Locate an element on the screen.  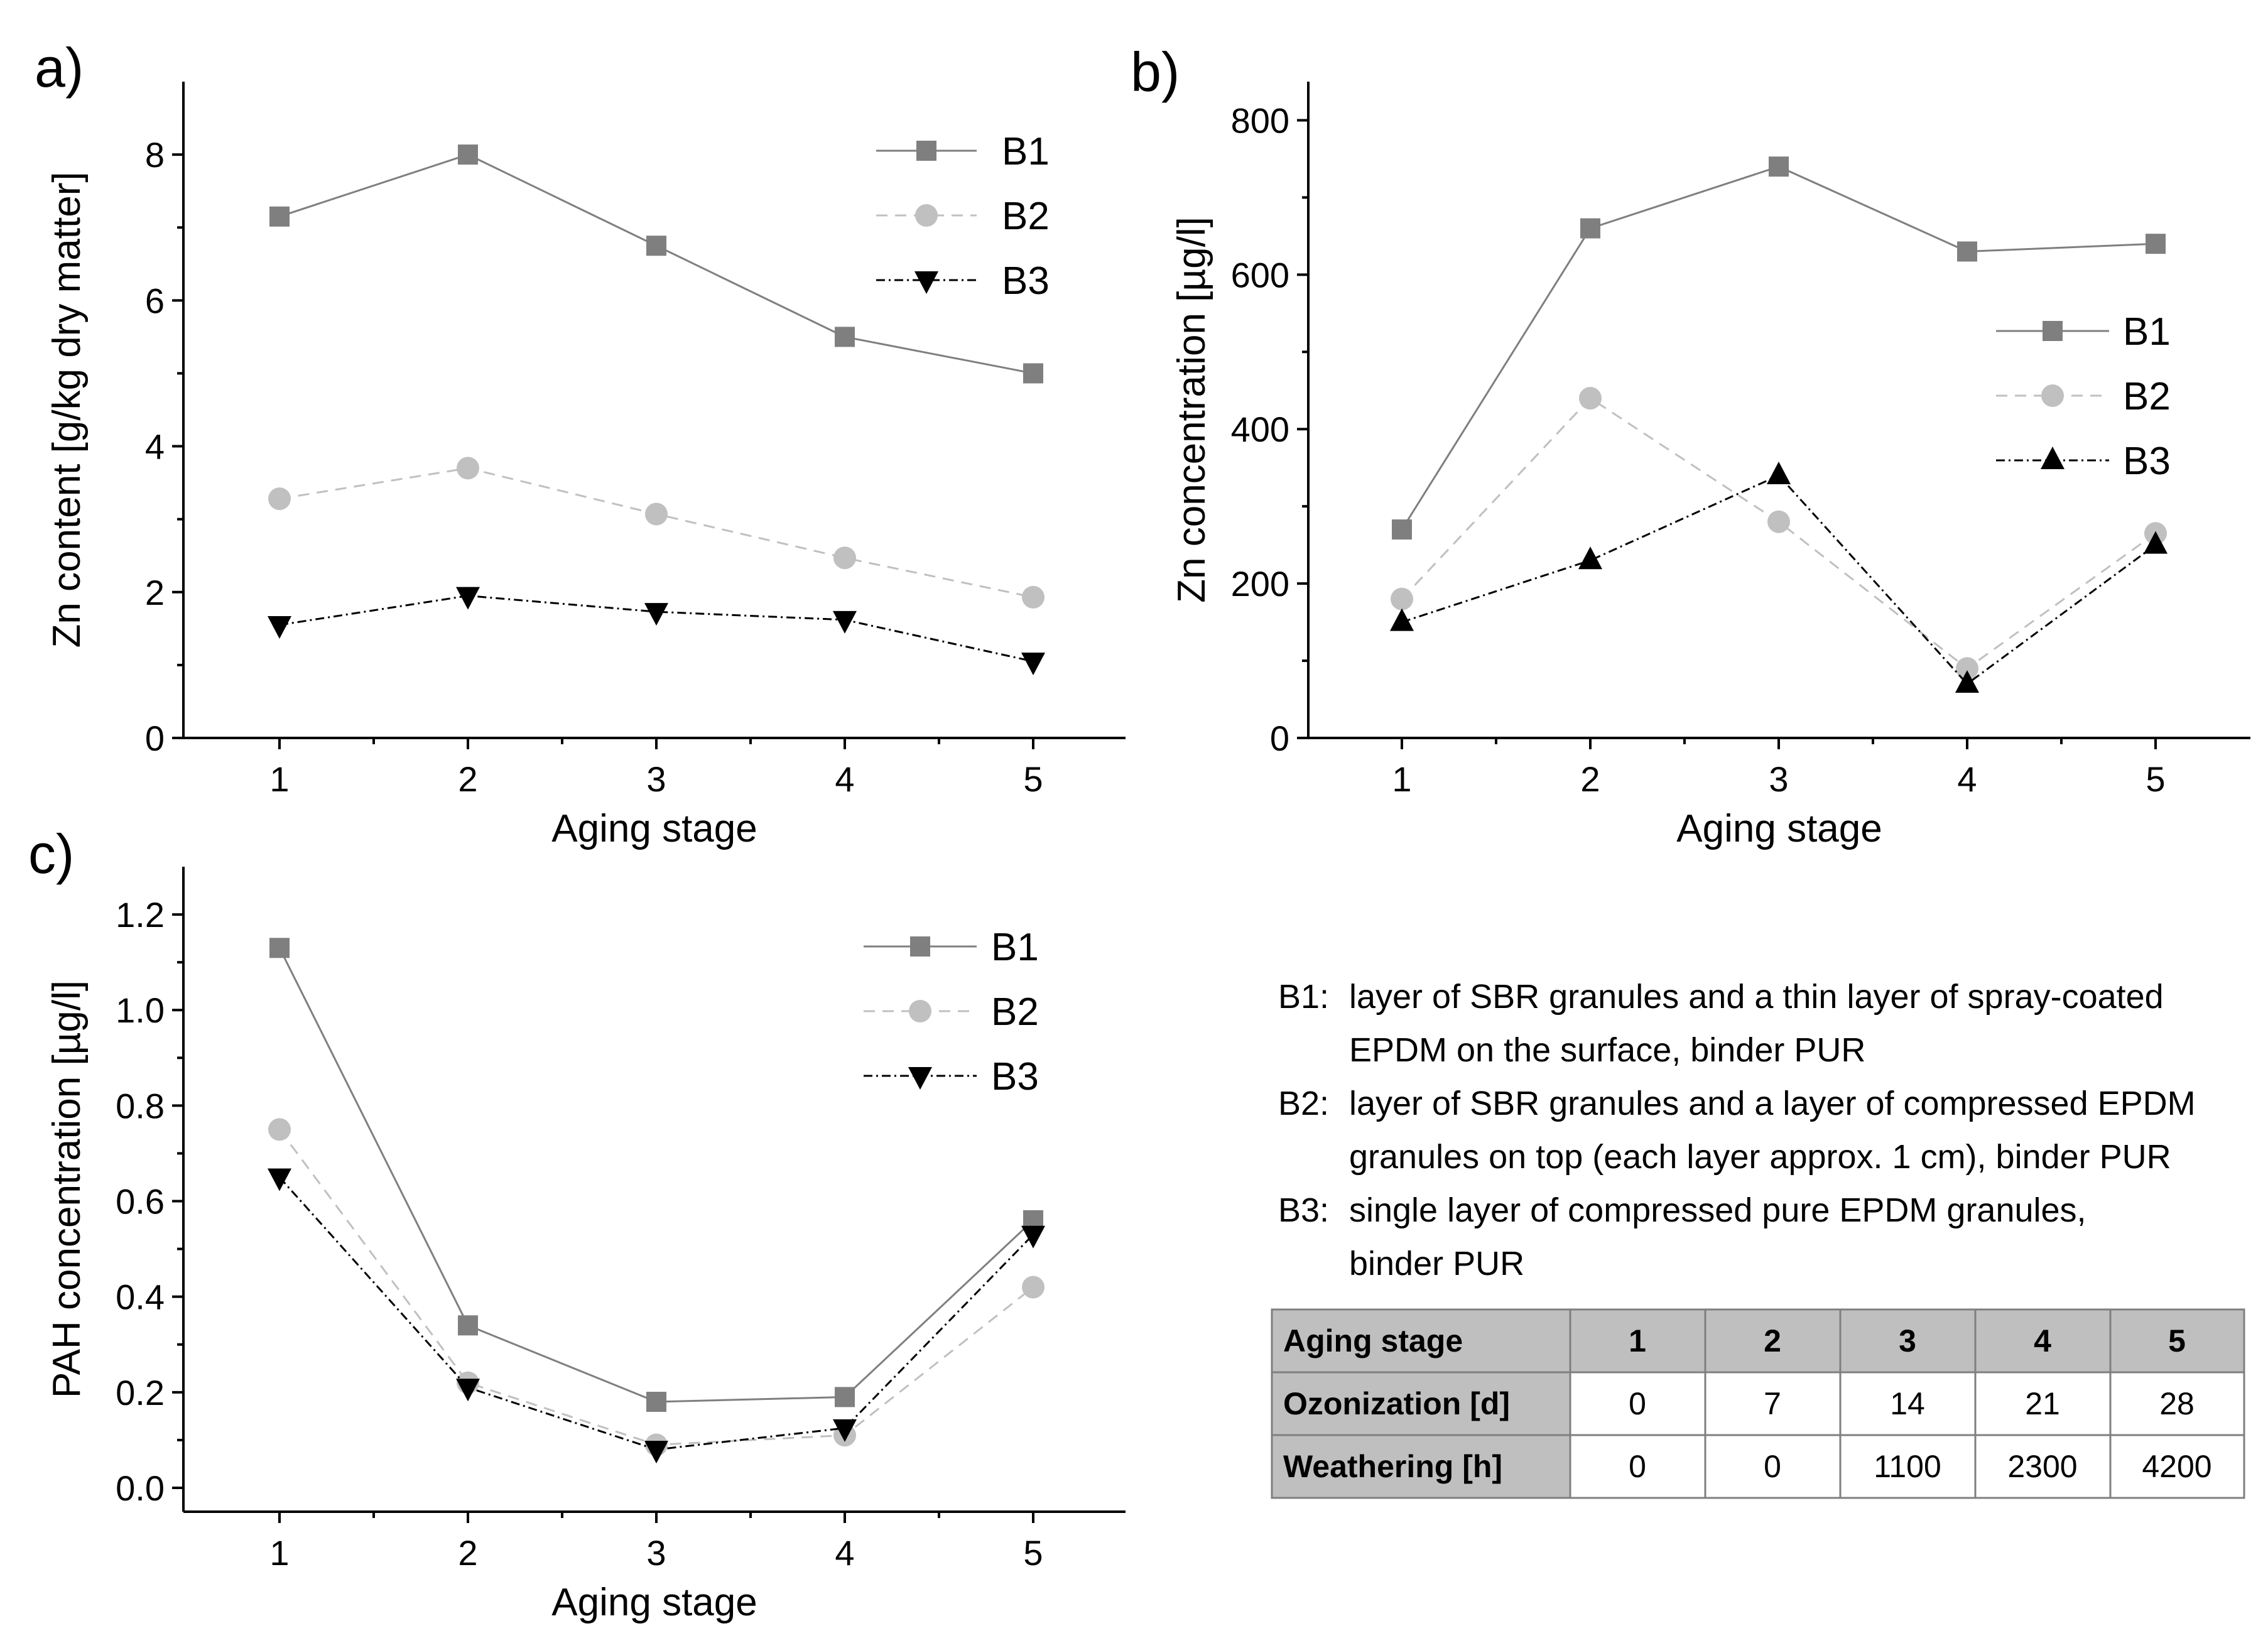
table-header-label: Aging stage is located at coordinates (1373, 1340).